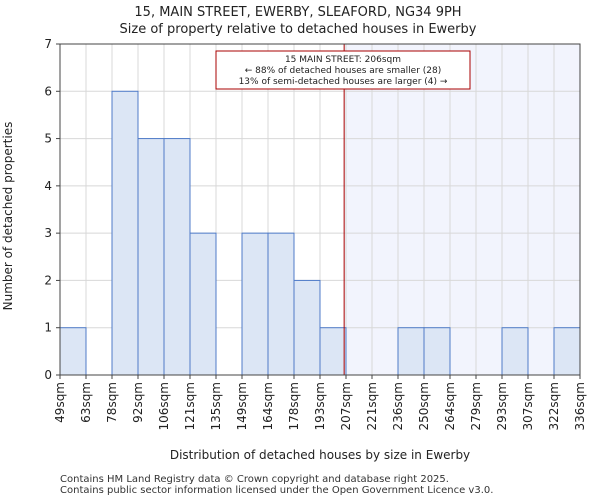  Describe the element at coordinates (216, 406) in the screenshot. I see `x-tick-label: 135sqm` at that location.